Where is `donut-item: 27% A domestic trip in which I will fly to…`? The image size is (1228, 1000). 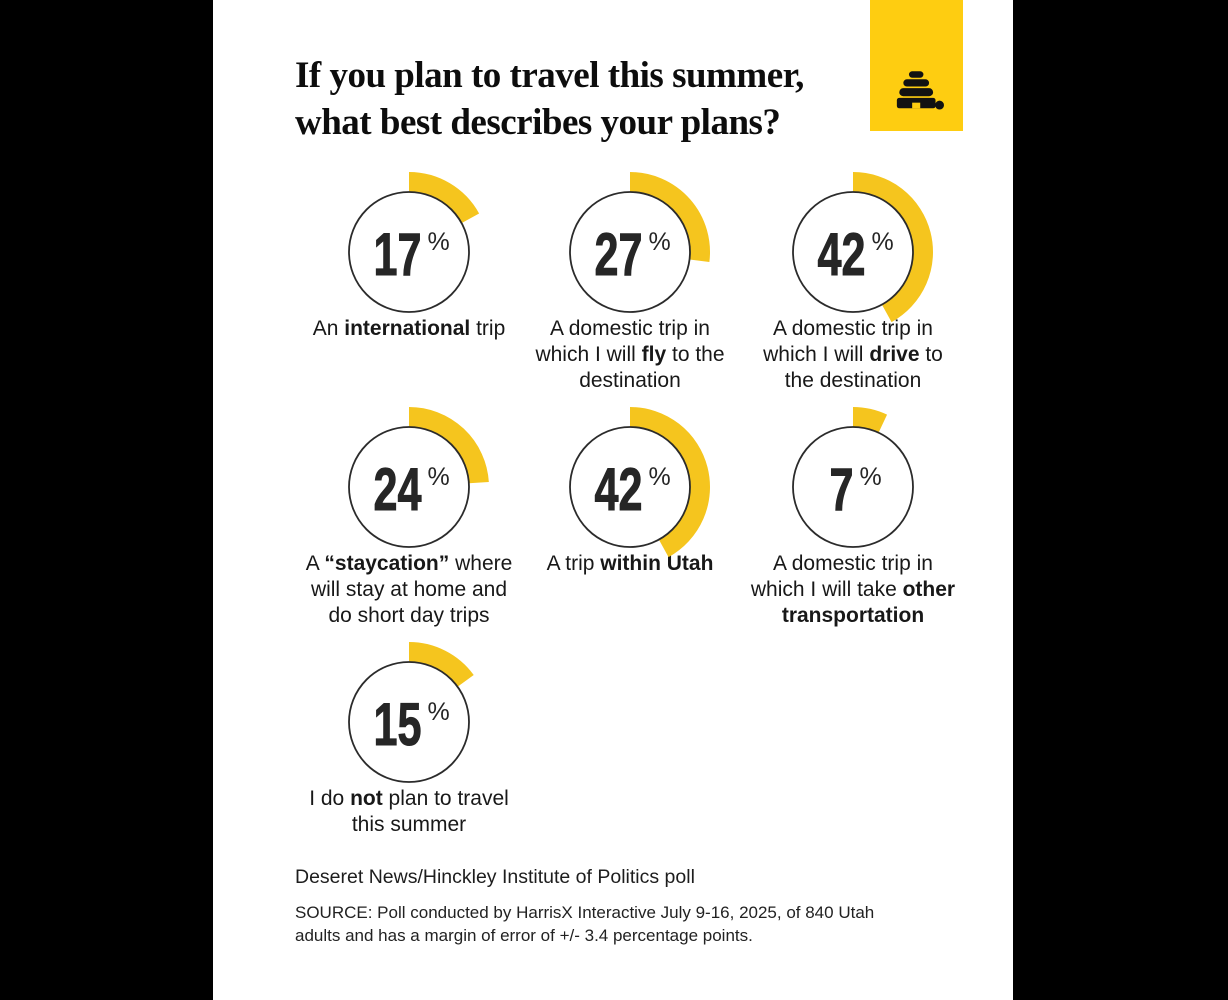 donut-item: 27% A domestic trip in which I will fly to… is located at coordinates (630, 280).